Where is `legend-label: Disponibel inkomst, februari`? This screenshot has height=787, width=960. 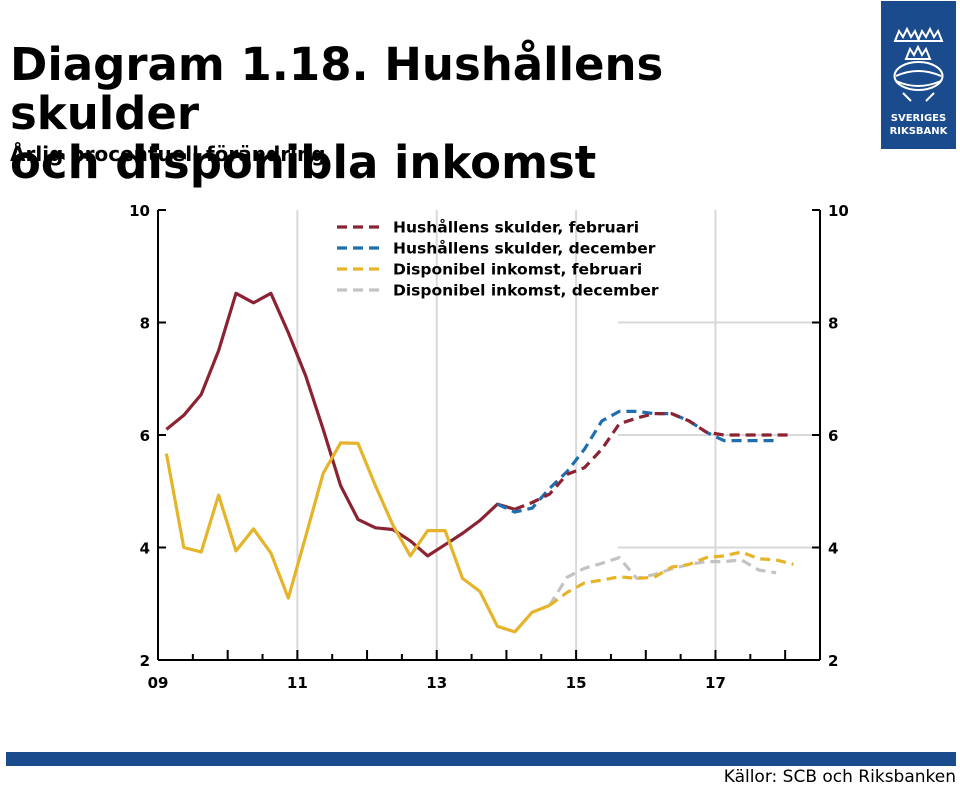
legend-label: Disponibel inkomst, februari is located at coordinates (517, 270).